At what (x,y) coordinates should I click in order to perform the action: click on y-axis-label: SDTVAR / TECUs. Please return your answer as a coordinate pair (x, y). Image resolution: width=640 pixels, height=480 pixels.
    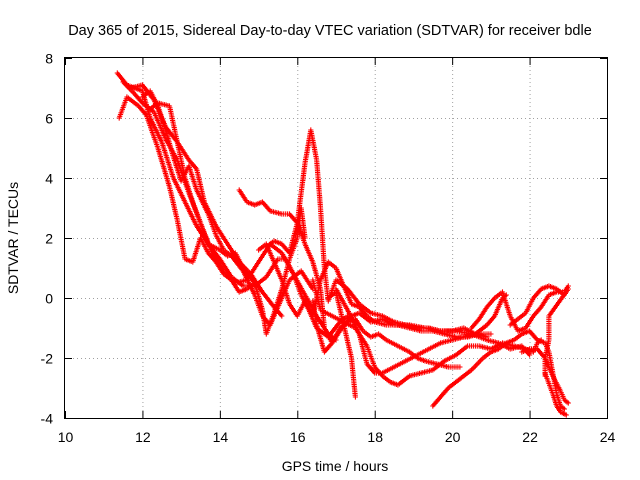
    Looking at the image, I should click on (13, 238).